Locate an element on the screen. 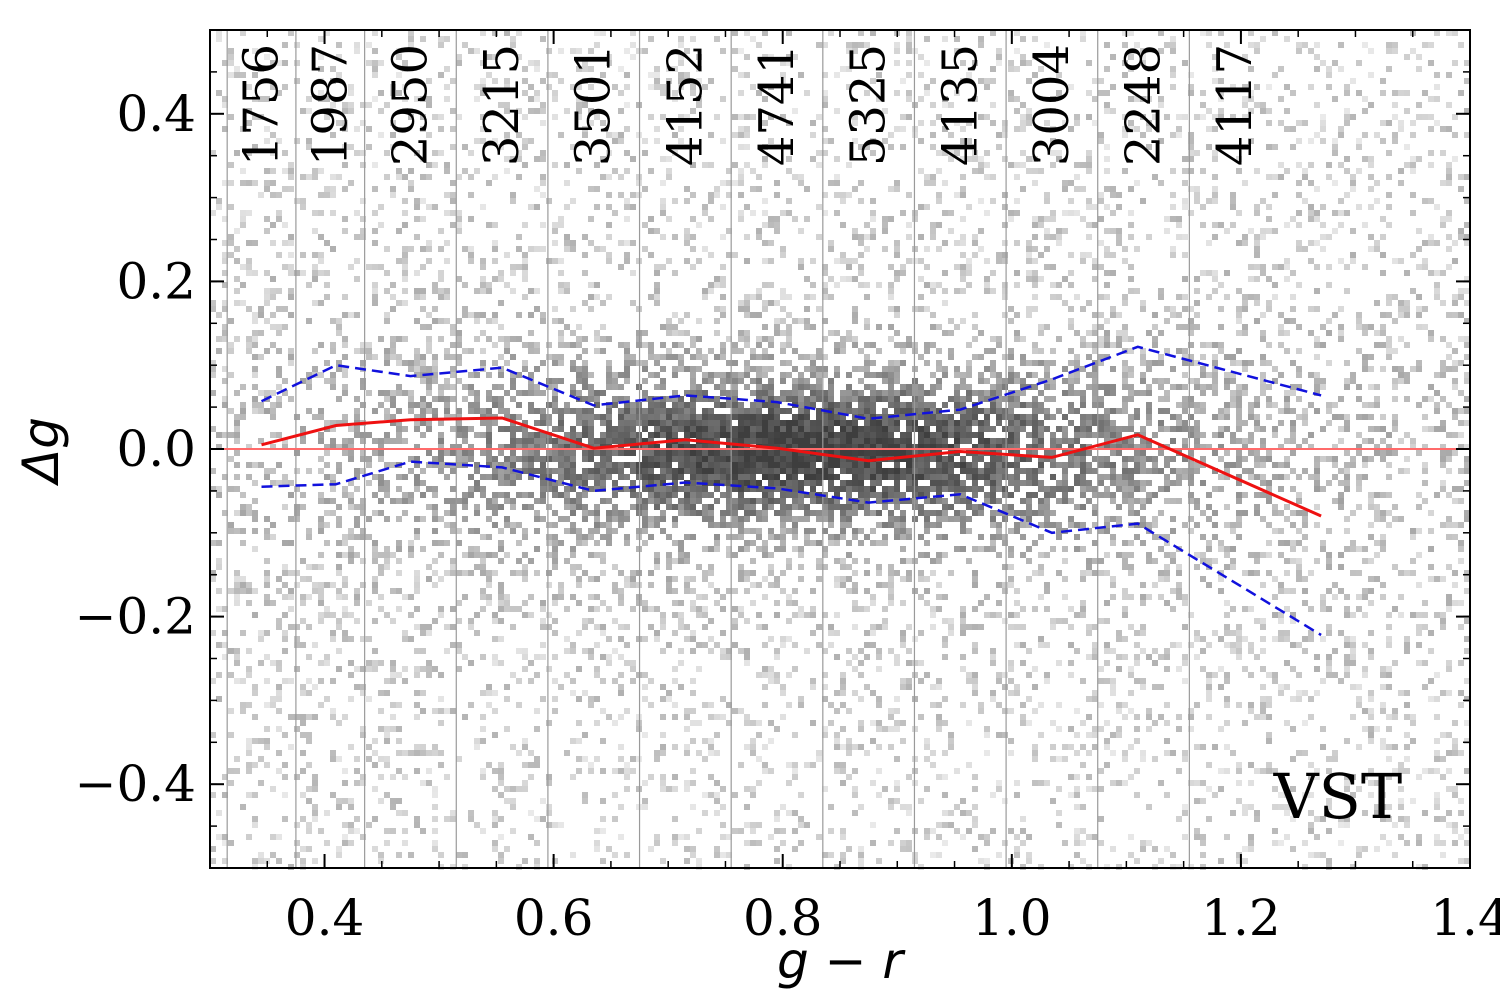  x-tick-label: 0.8 is located at coordinates (783, 918).